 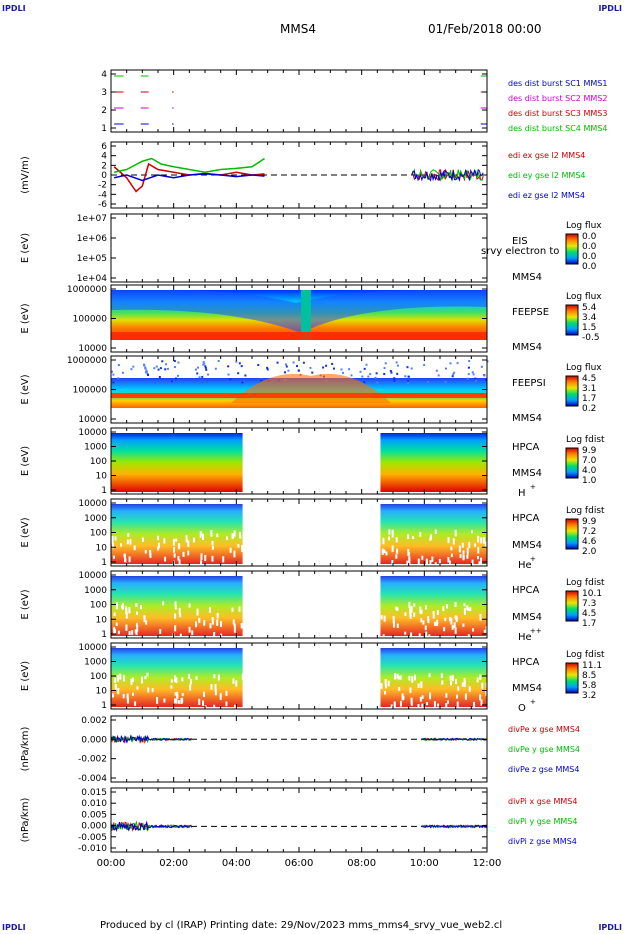 I want to click on colorbar-title: Log flux, so click(x=584, y=297).